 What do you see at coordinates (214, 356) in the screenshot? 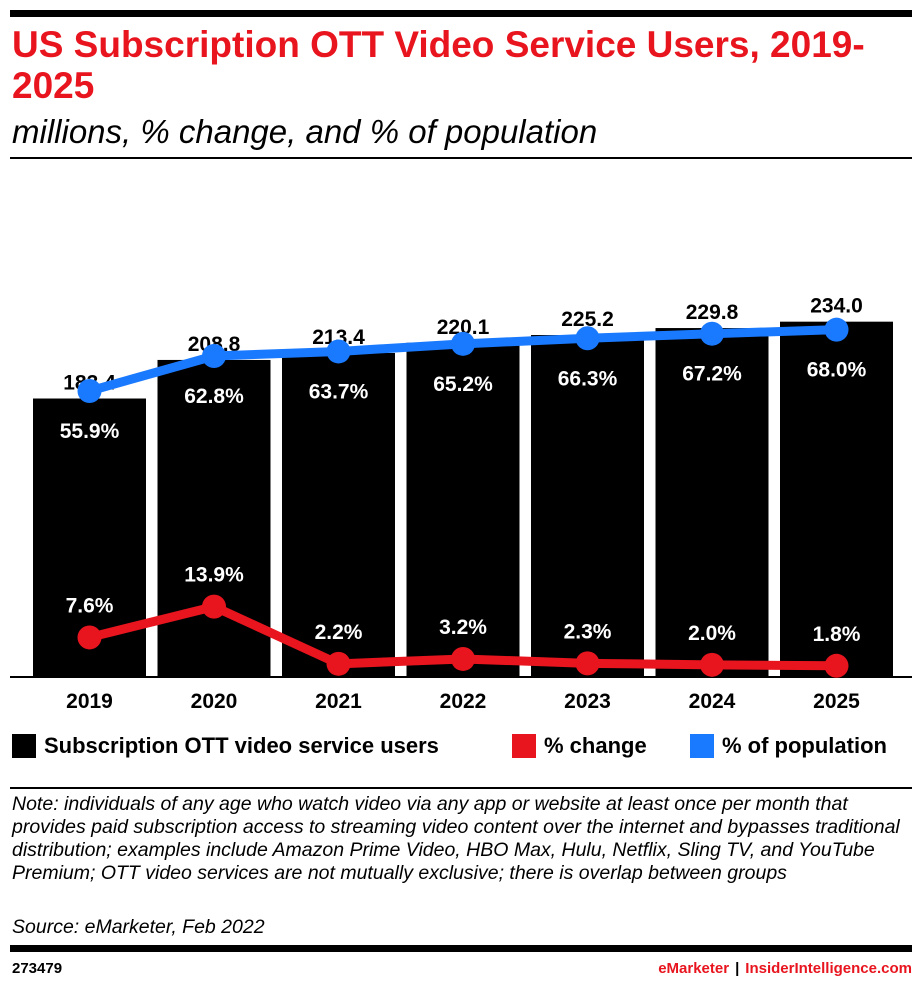
I see `population-point-2020` at bounding box center [214, 356].